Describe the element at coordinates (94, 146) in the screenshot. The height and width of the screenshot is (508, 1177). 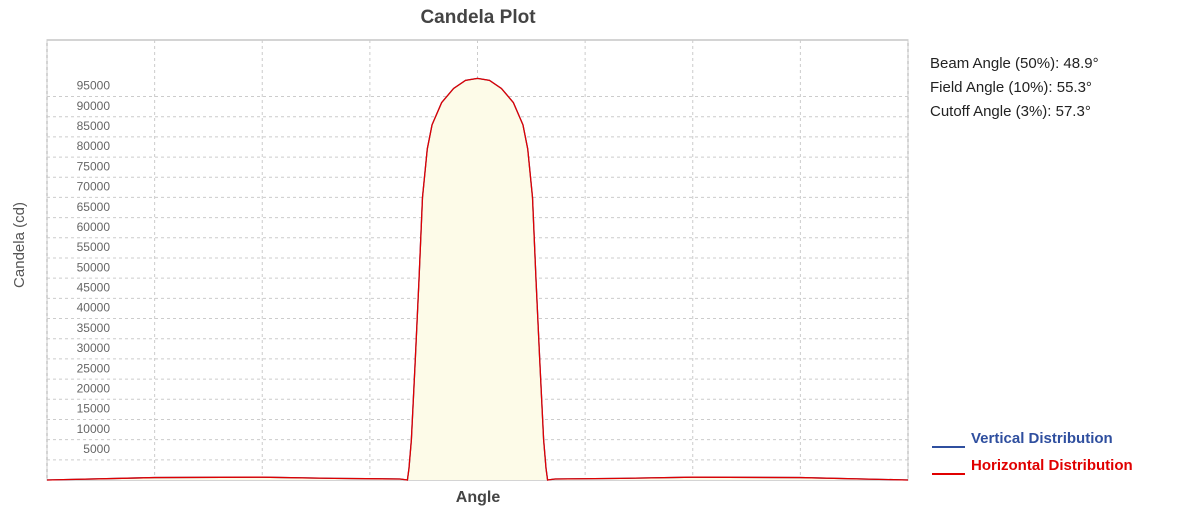
I see `y-tick-label: 80000` at that location.